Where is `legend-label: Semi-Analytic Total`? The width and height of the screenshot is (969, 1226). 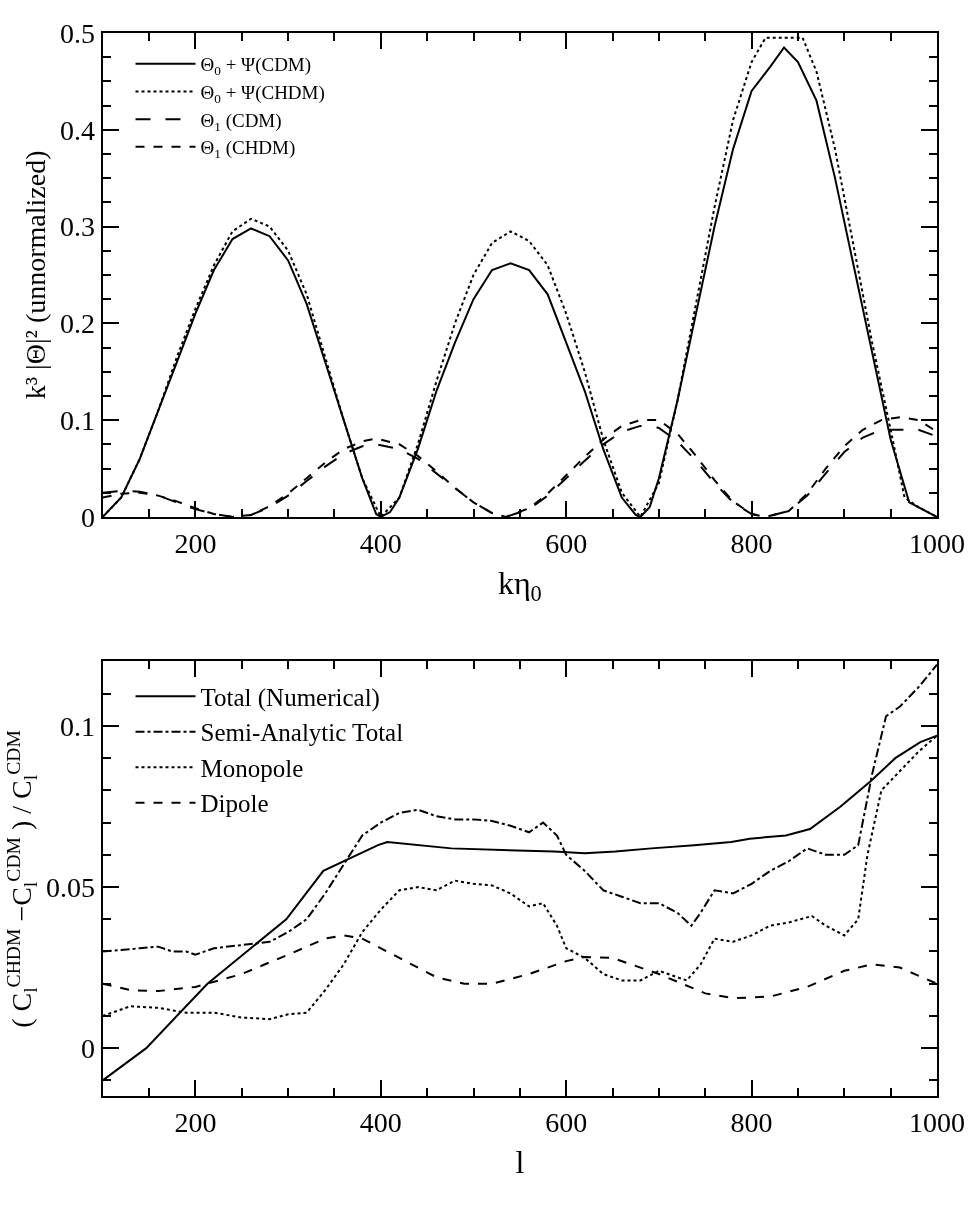 legend-label: Semi-Analytic Total is located at coordinates (302, 733).